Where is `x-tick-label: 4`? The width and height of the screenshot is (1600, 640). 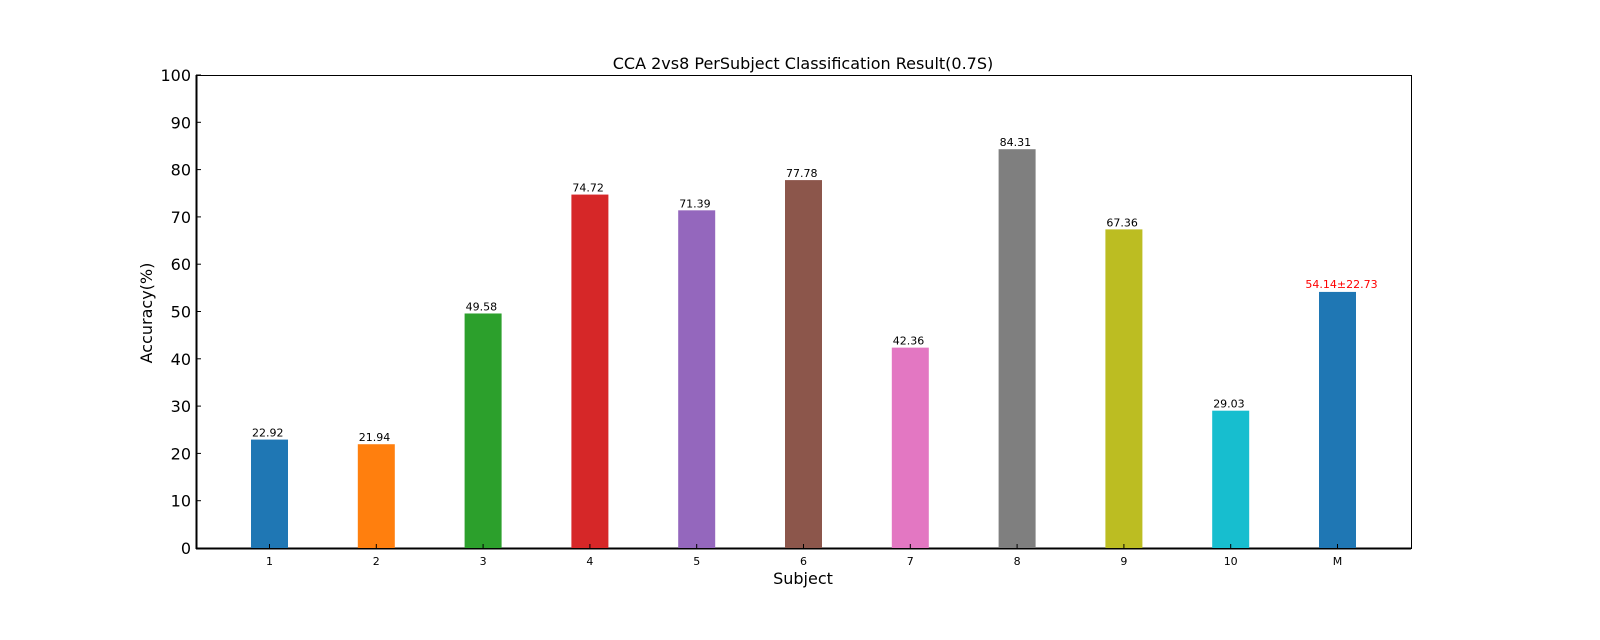 x-tick-label: 4 is located at coordinates (589, 561).